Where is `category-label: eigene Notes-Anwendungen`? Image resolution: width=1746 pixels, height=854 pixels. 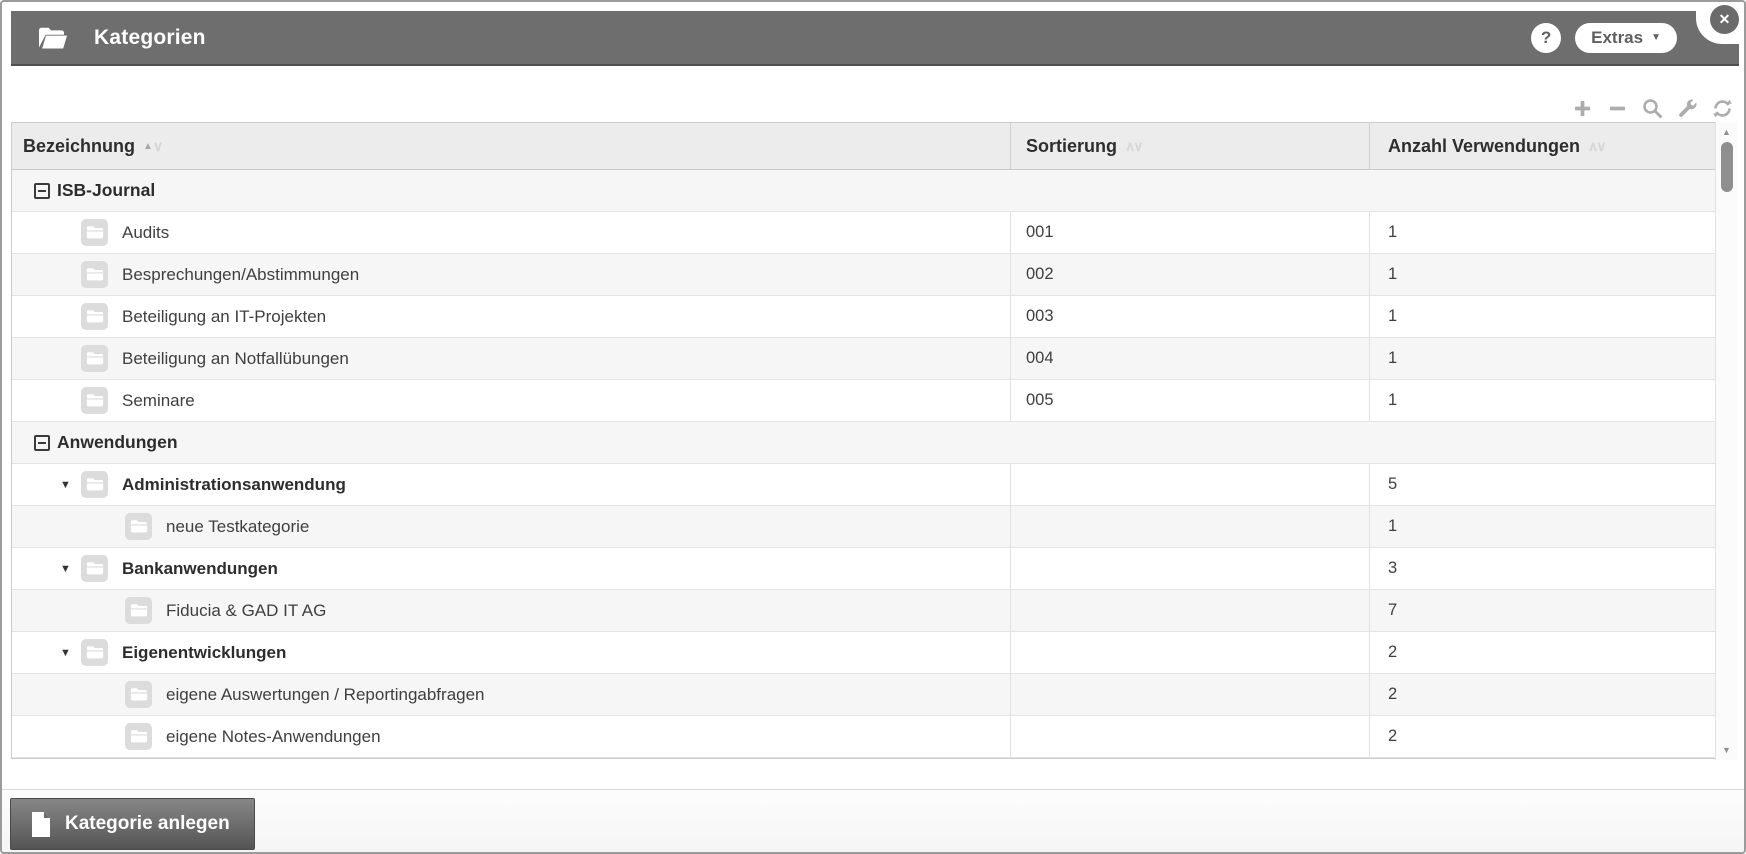
category-label: eigene Notes-Anwendungen is located at coordinates (273, 736).